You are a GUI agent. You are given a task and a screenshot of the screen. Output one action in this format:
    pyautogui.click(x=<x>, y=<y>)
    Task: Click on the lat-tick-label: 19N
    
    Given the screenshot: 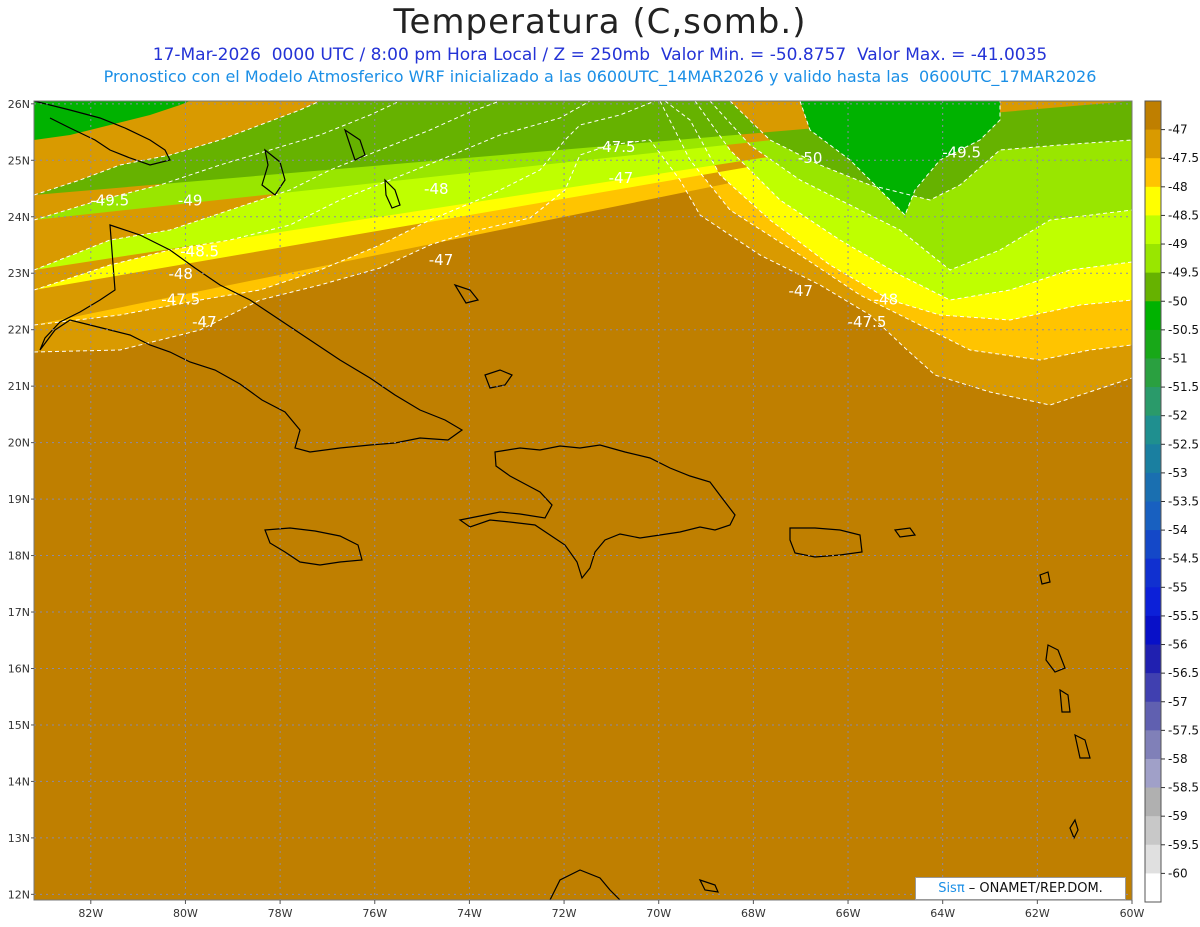 What is the action you would take?
    pyautogui.click(x=19, y=499)
    